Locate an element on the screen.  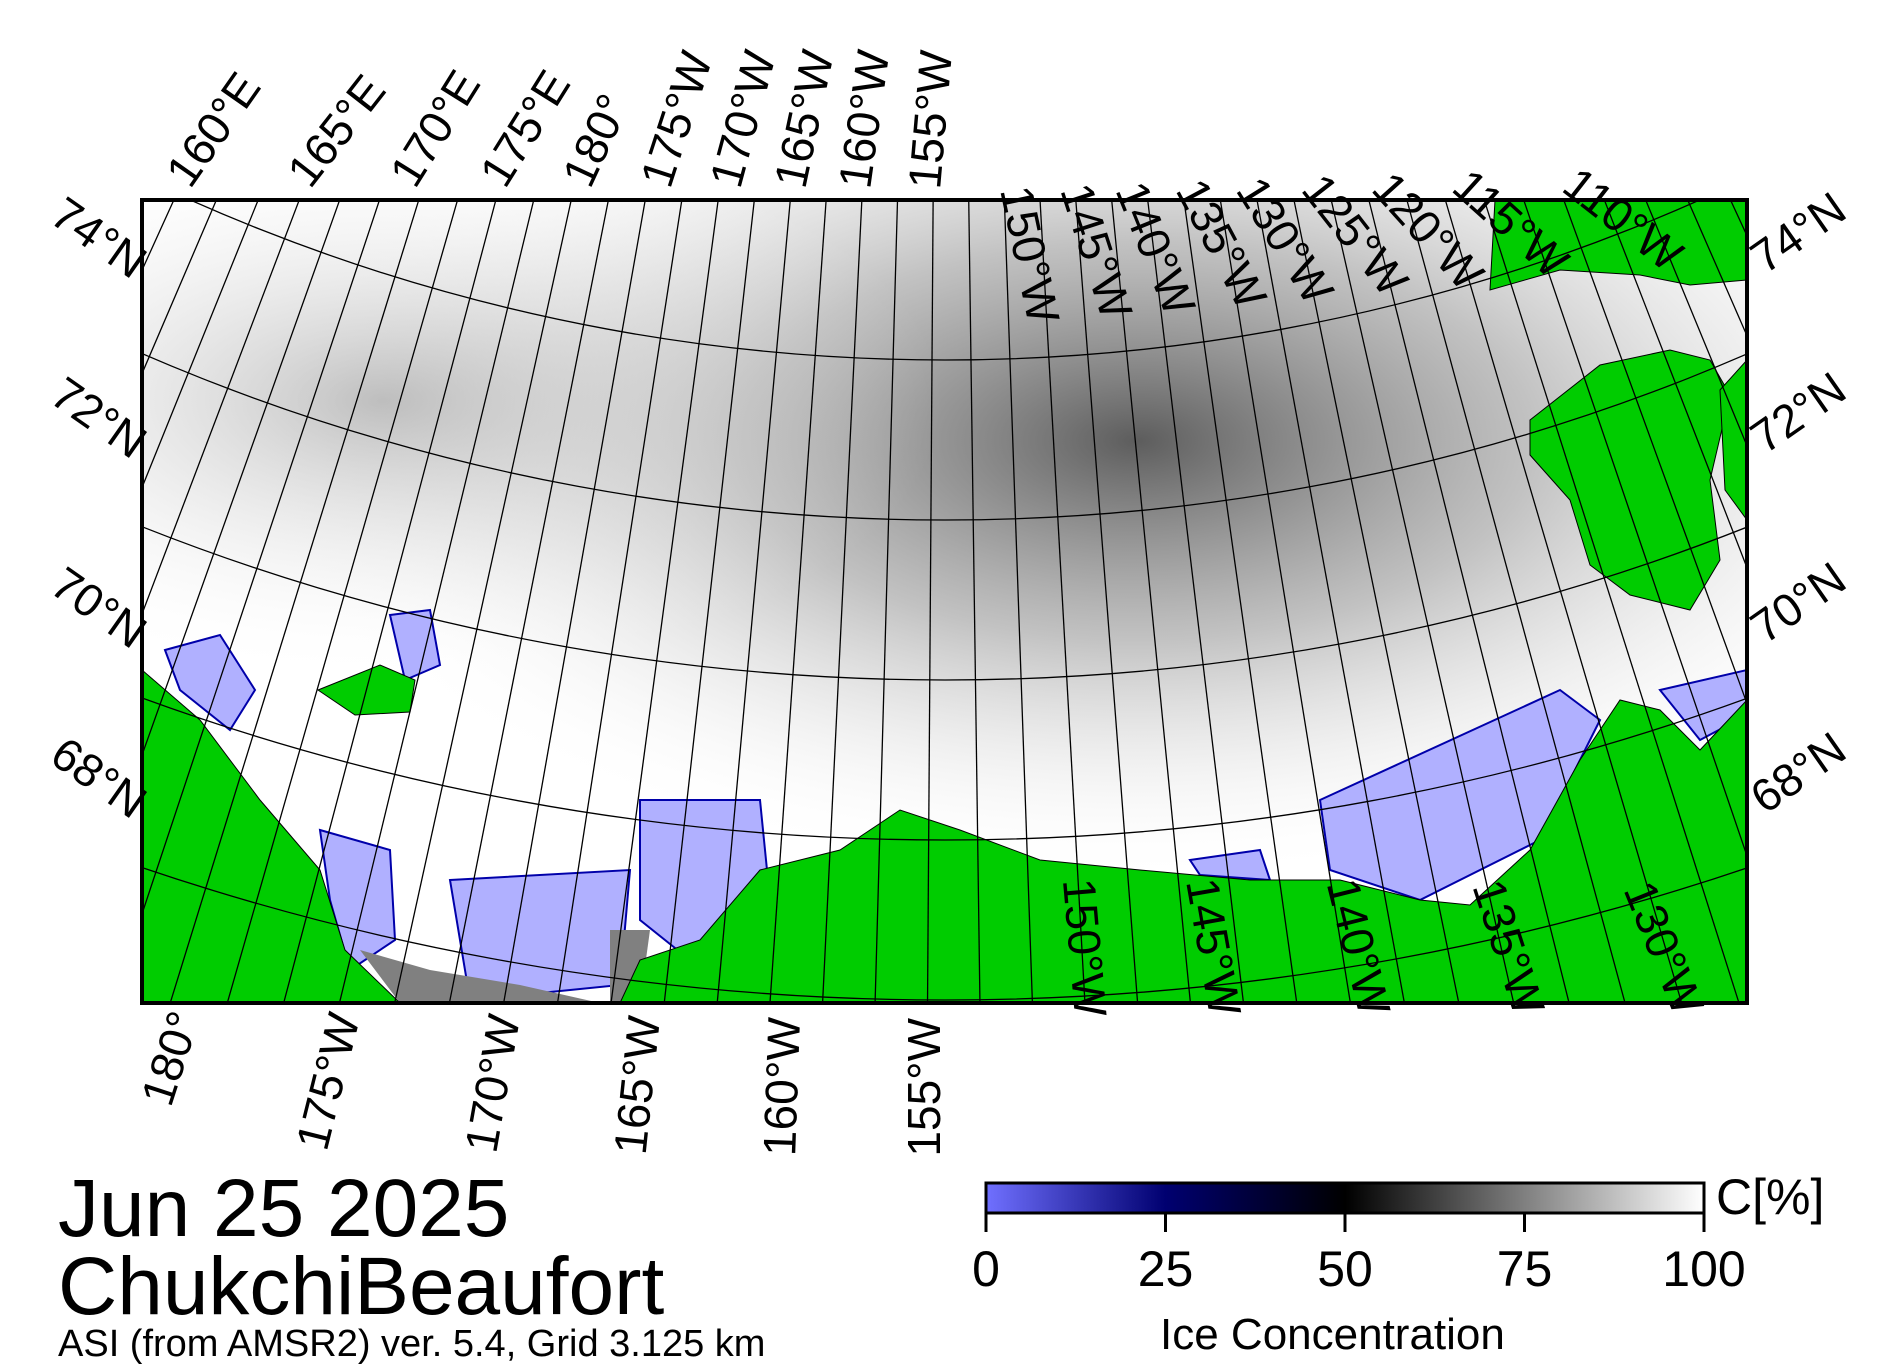
colorbar-tick-label: 25 is located at coordinates (1165, 1269).